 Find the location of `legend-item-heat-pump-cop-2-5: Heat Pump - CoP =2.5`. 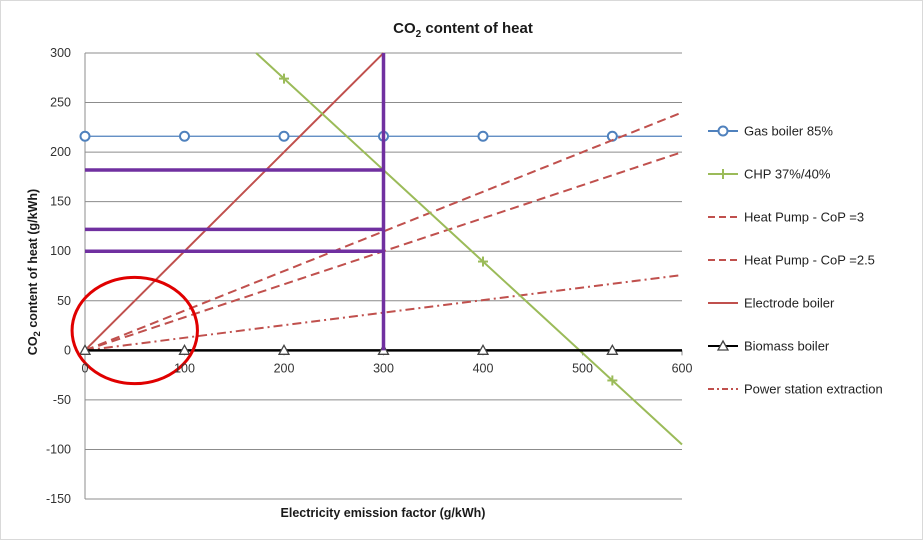

legend-item-heat-pump-cop-2-5: Heat Pump - CoP =2.5 is located at coordinates (791, 260).